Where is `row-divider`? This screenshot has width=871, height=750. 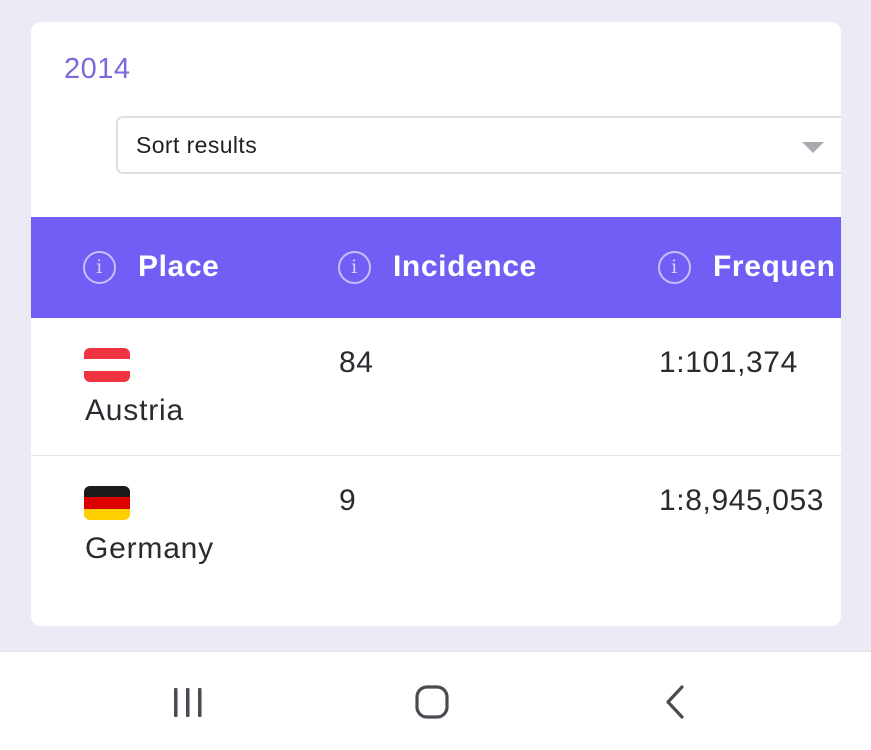 row-divider is located at coordinates (436, 455).